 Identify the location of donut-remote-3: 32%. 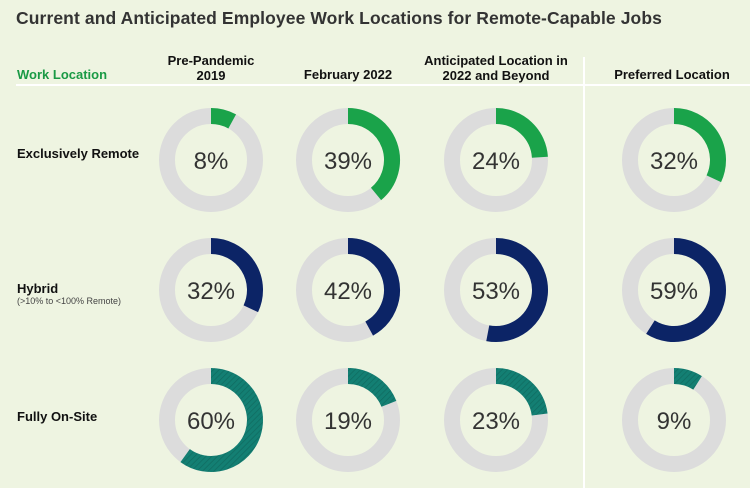
(674, 160).